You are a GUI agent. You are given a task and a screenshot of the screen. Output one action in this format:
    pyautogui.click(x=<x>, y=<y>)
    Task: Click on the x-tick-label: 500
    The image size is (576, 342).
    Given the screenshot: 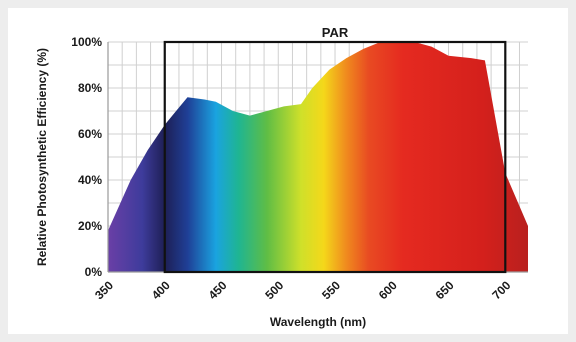 What is the action you would take?
    pyautogui.click(x=274, y=290)
    